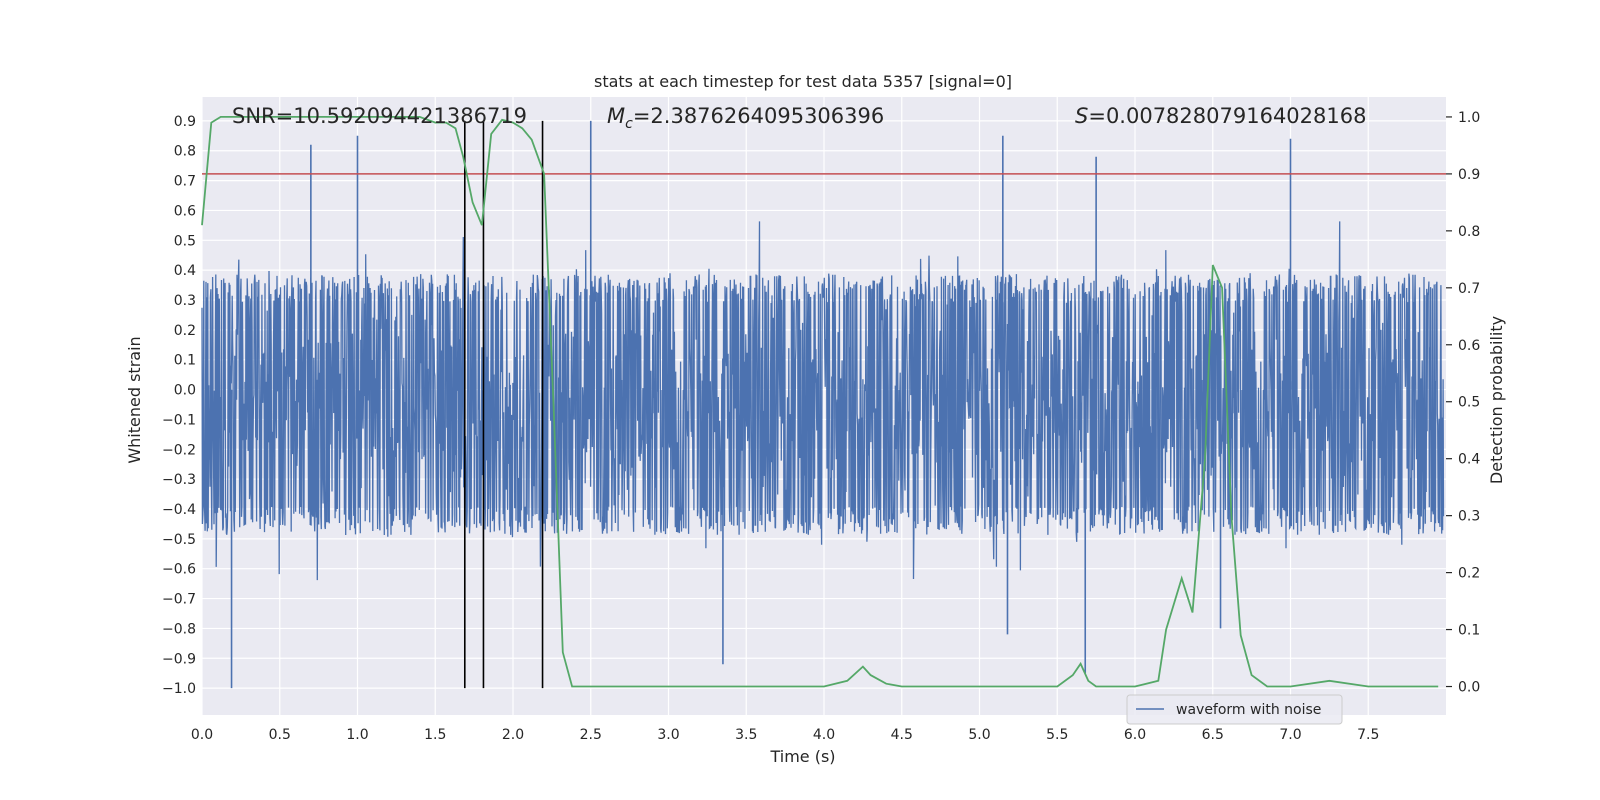 This screenshot has width=1600, height=800. Describe the element at coordinates (179, 510) in the screenshot. I see `y-left-tick-label: −0.4` at that location.